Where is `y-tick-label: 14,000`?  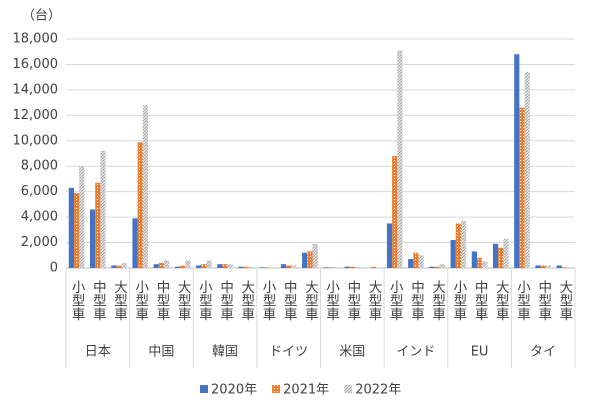 y-tick-label: 14,000 is located at coordinates (36, 89).